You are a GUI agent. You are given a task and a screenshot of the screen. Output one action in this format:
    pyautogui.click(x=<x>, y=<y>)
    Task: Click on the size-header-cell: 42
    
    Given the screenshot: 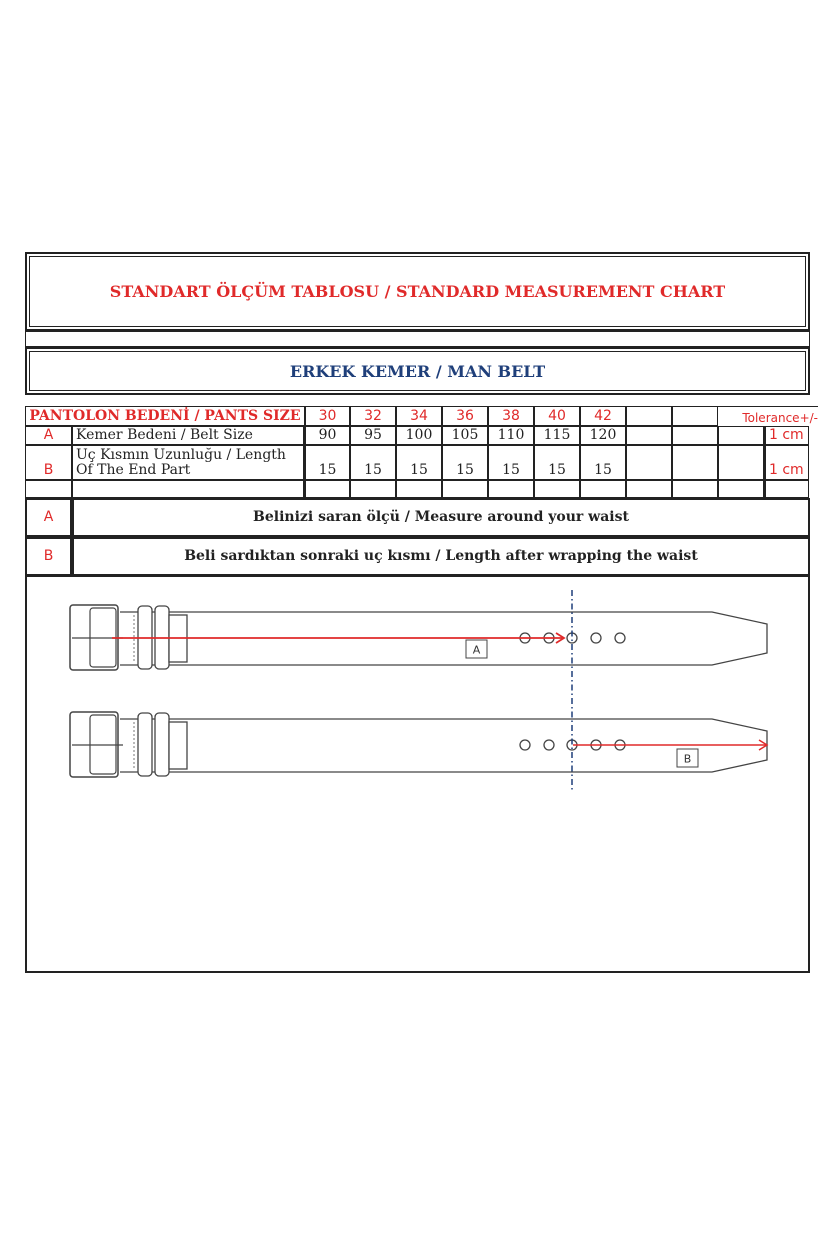 What is the action you would take?
    pyautogui.click(x=603, y=416)
    